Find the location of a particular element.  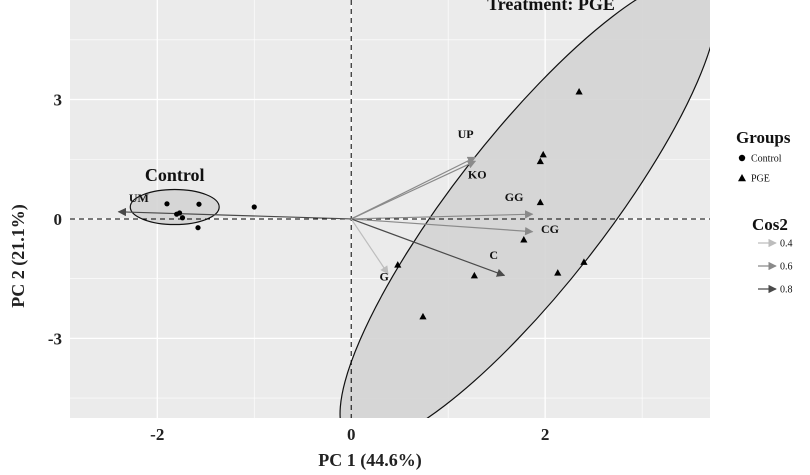

arrow-up is located at coordinates (413, 188).